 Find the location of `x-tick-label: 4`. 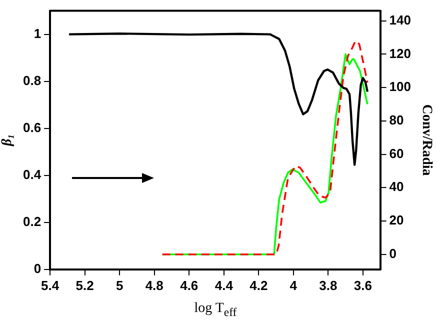

x-tick-label: 4 is located at coordinates (294, 285).